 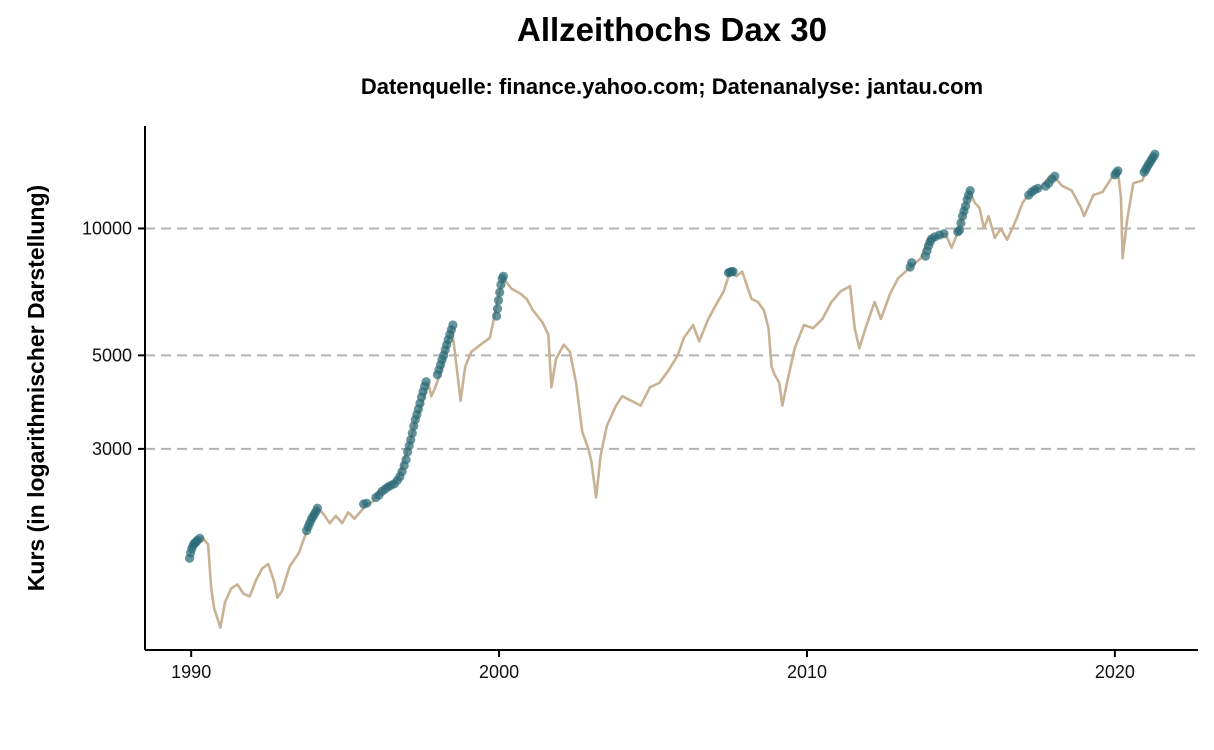 I want to click on y-tick-label: 10000, so click(x=107, y=228).